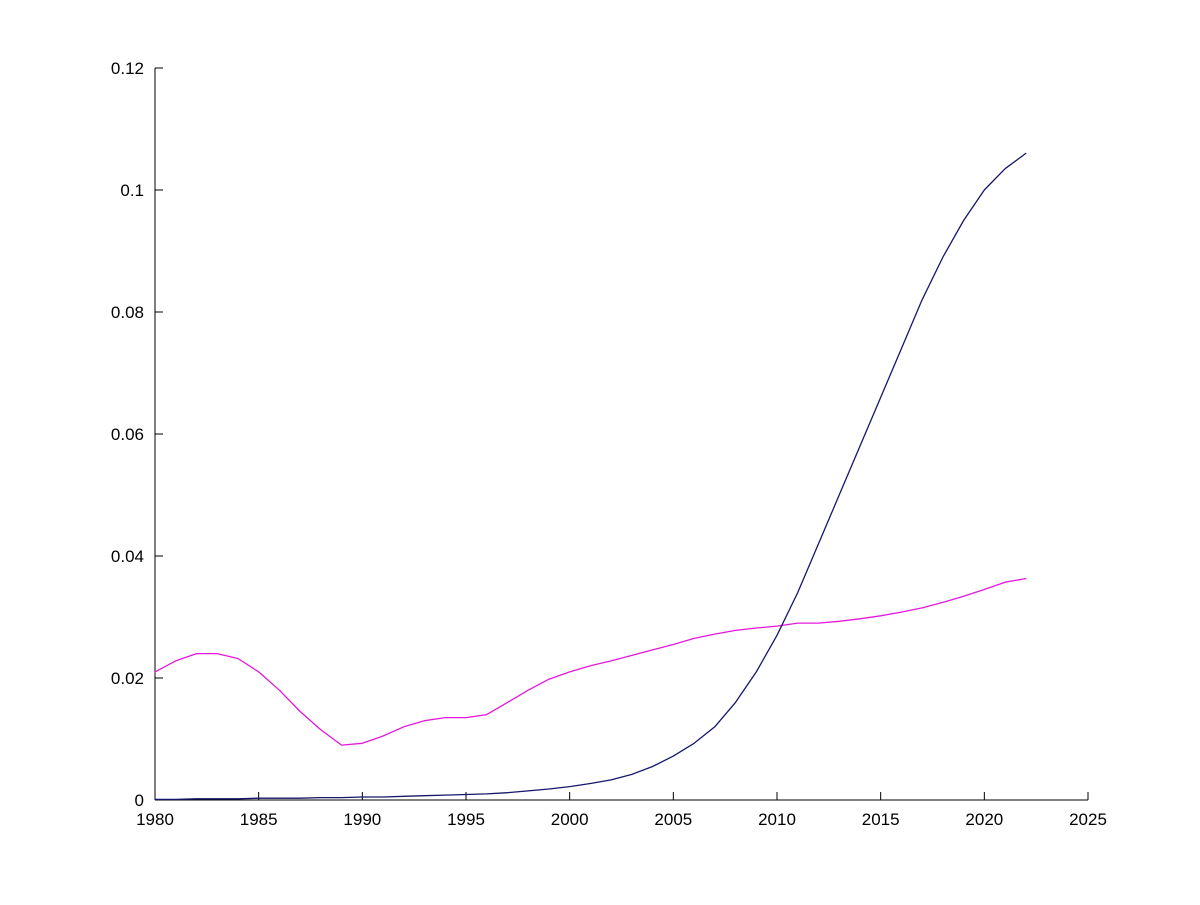 Image resolution: width=1200 pixels, height=905 pixels. Describe the element at coordinates (127, 678) in the screenshot. I see `y-tick-label: 0.02` at that location.